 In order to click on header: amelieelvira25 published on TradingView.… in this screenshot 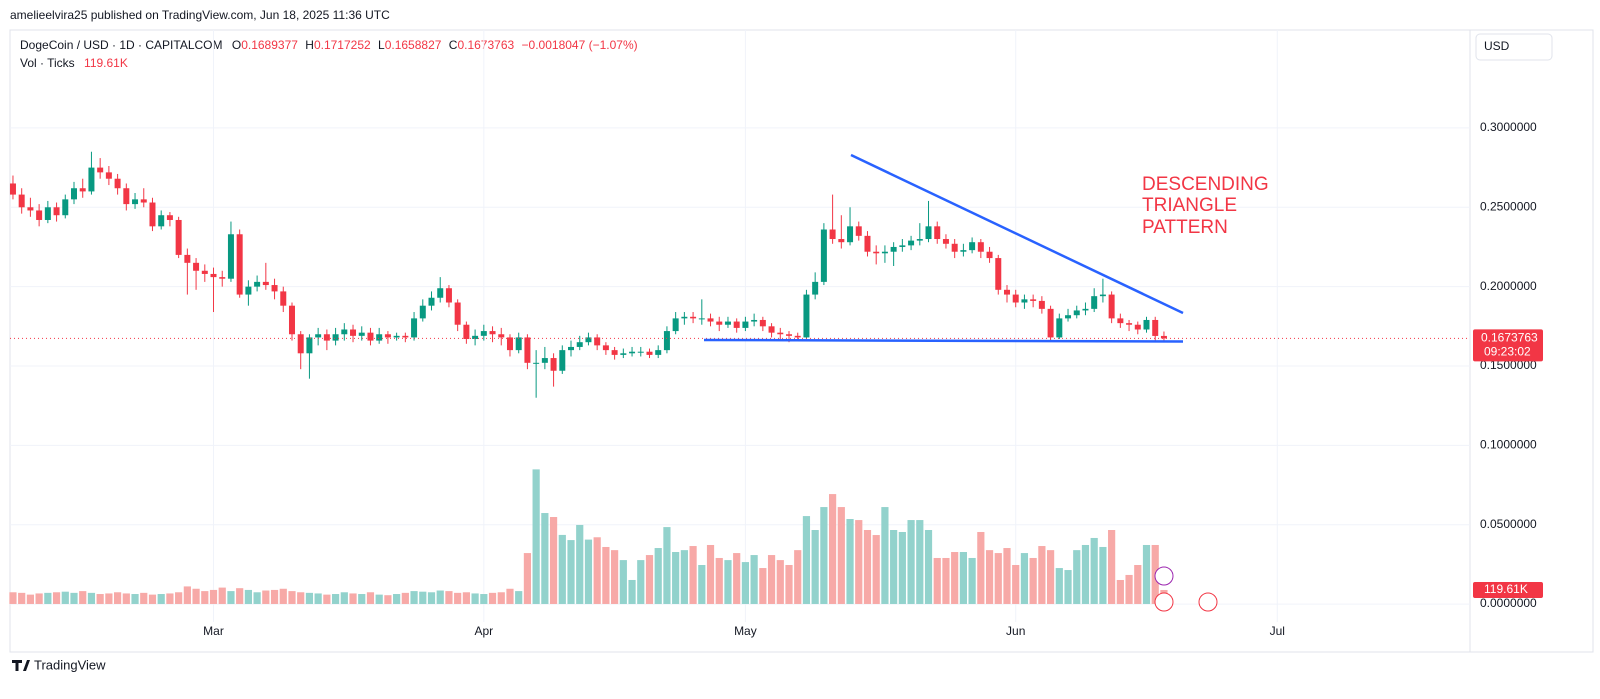, I will do `click(200, 15)`.